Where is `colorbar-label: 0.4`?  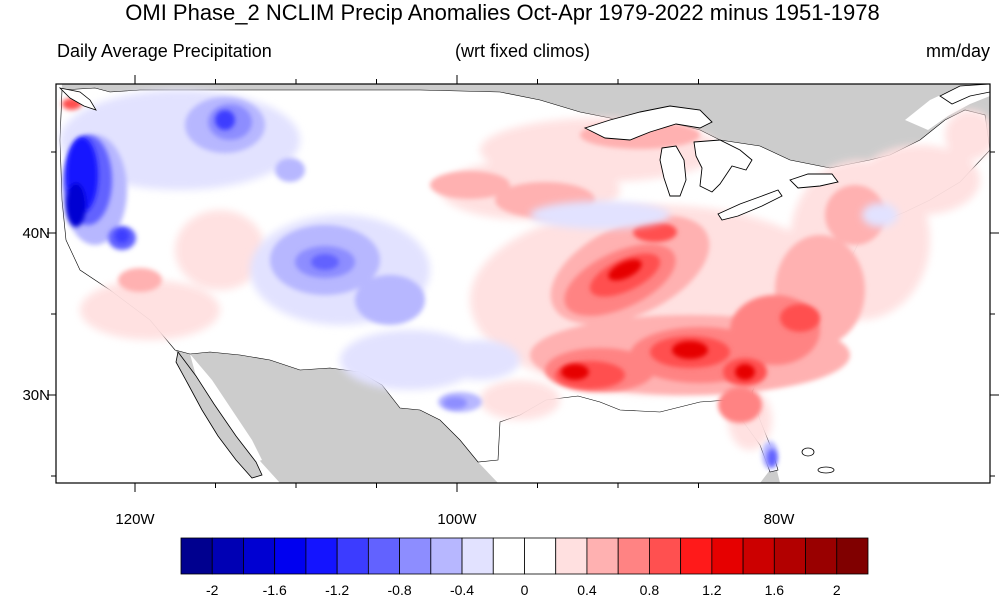 colorbar-label: 0.4 is located at coordinates (587, 589).